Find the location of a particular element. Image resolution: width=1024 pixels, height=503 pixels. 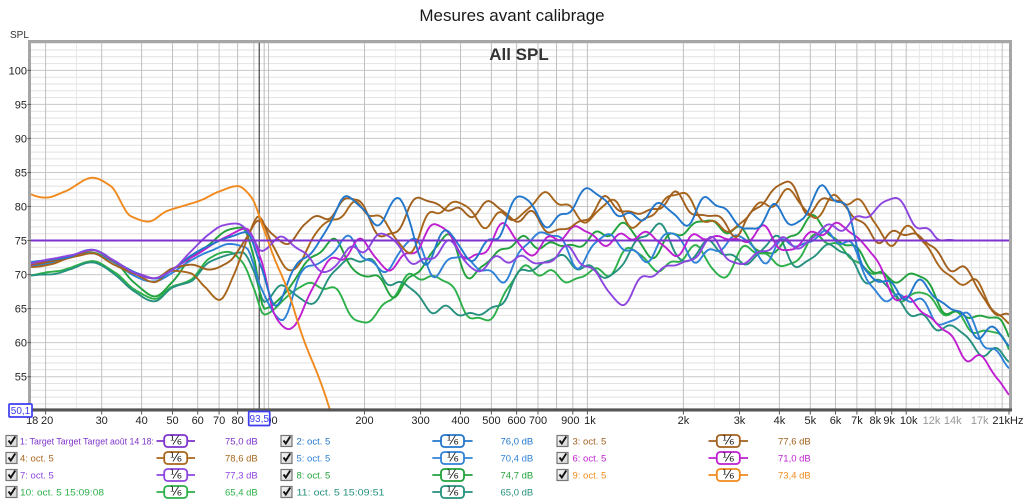

svg-text: 3: oct. 5 is located at coordinates (590, 442).